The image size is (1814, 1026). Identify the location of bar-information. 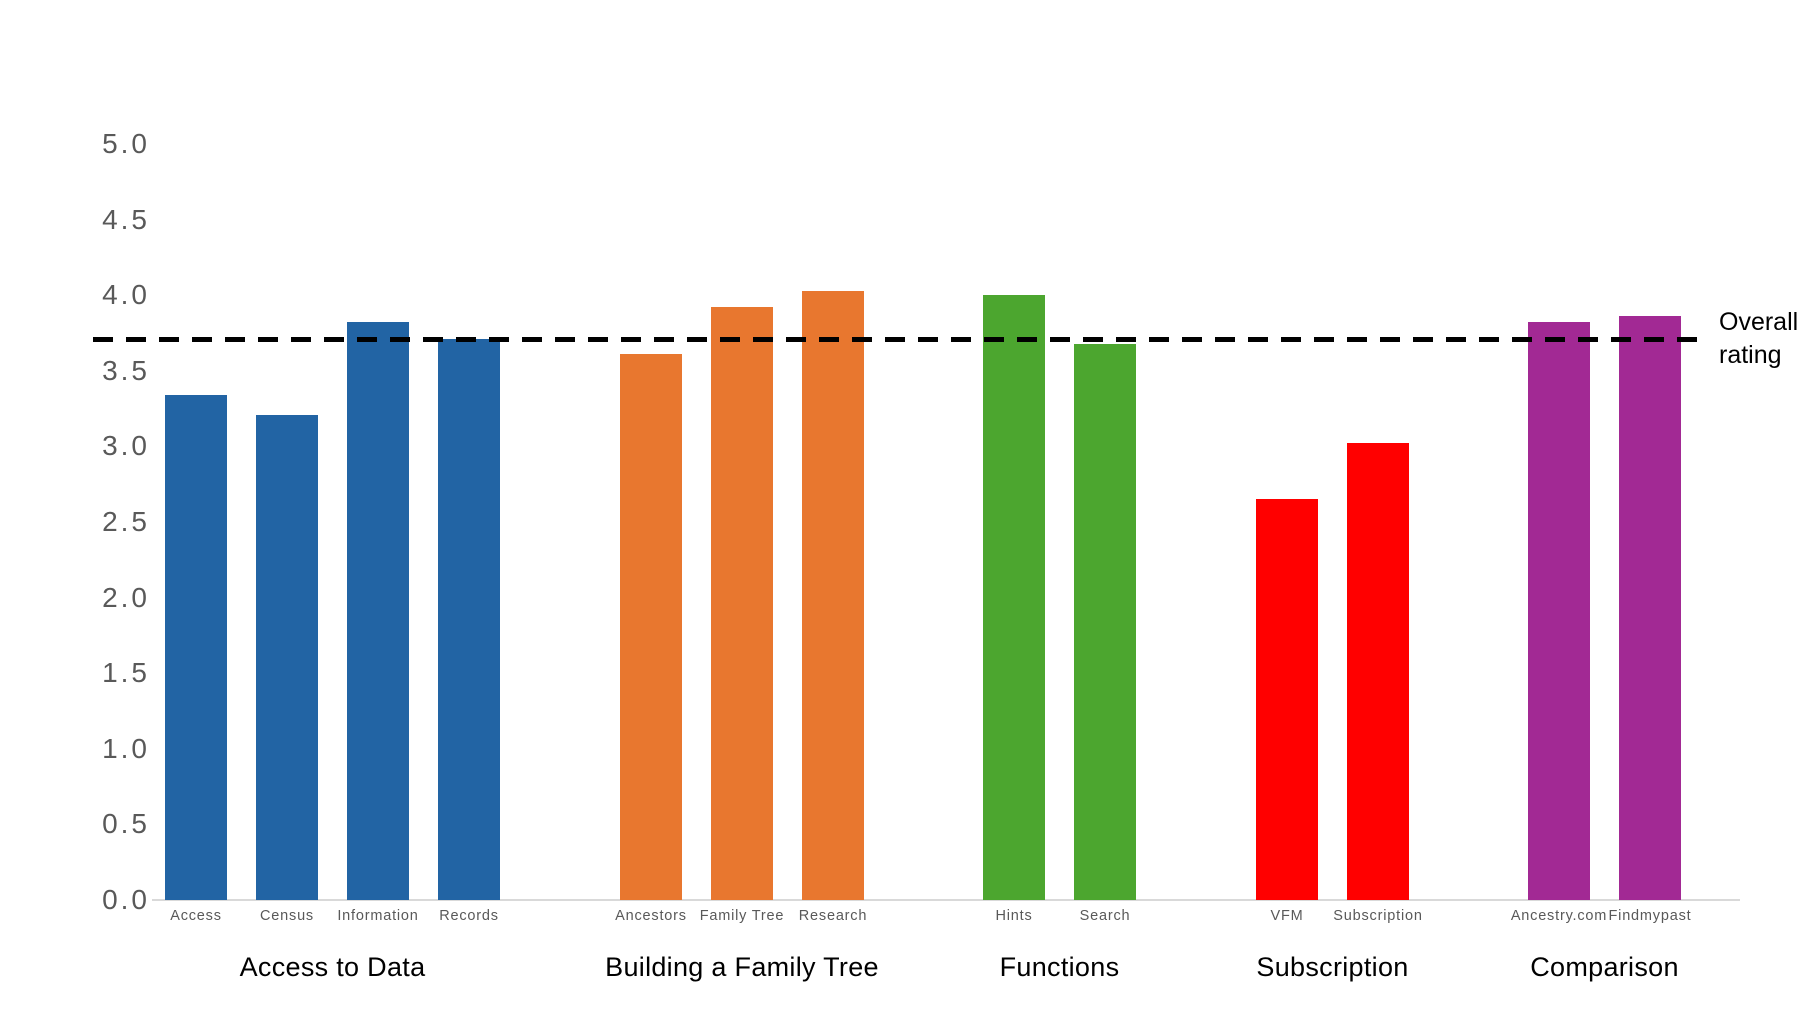
(378, 611).